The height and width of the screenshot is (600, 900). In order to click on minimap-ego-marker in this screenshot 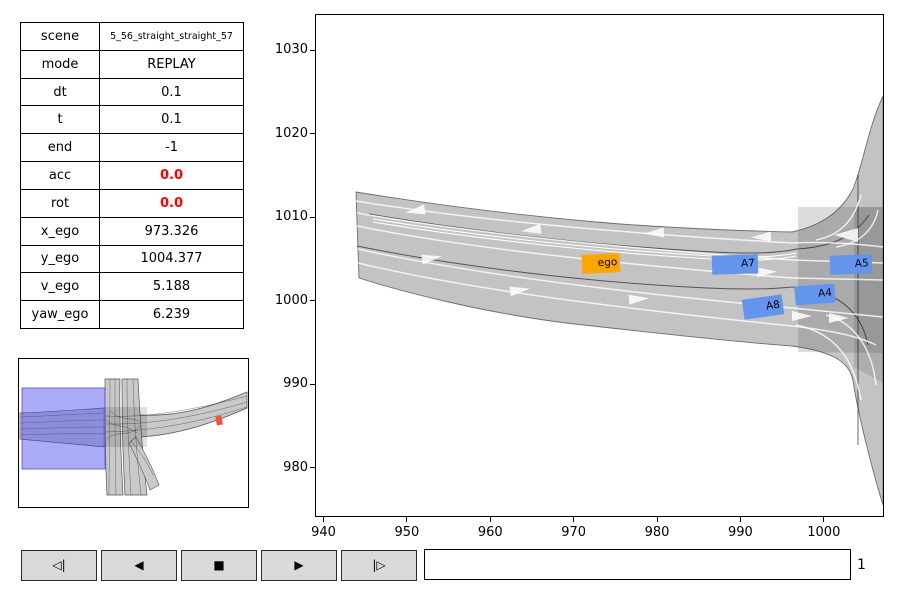, I will do `click(219, 420)`.